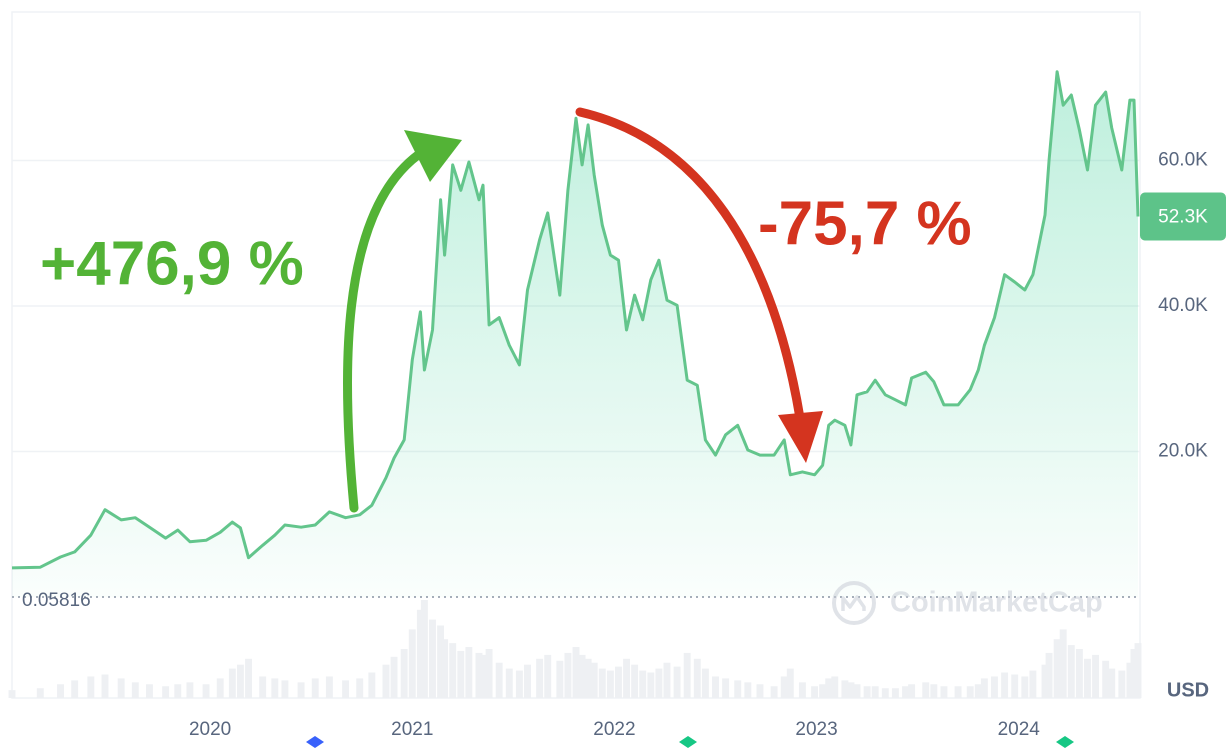  Describe the element at coordinates (412, 729) in the screenshot. I see `x-tick-label: 2021` at that location.